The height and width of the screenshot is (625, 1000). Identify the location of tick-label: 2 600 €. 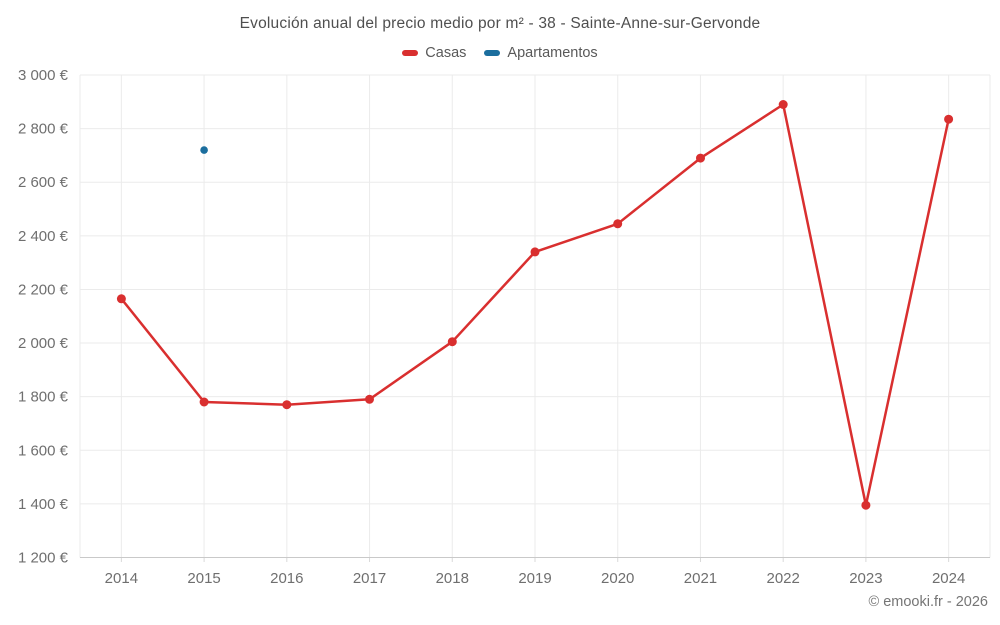
(43, 182).